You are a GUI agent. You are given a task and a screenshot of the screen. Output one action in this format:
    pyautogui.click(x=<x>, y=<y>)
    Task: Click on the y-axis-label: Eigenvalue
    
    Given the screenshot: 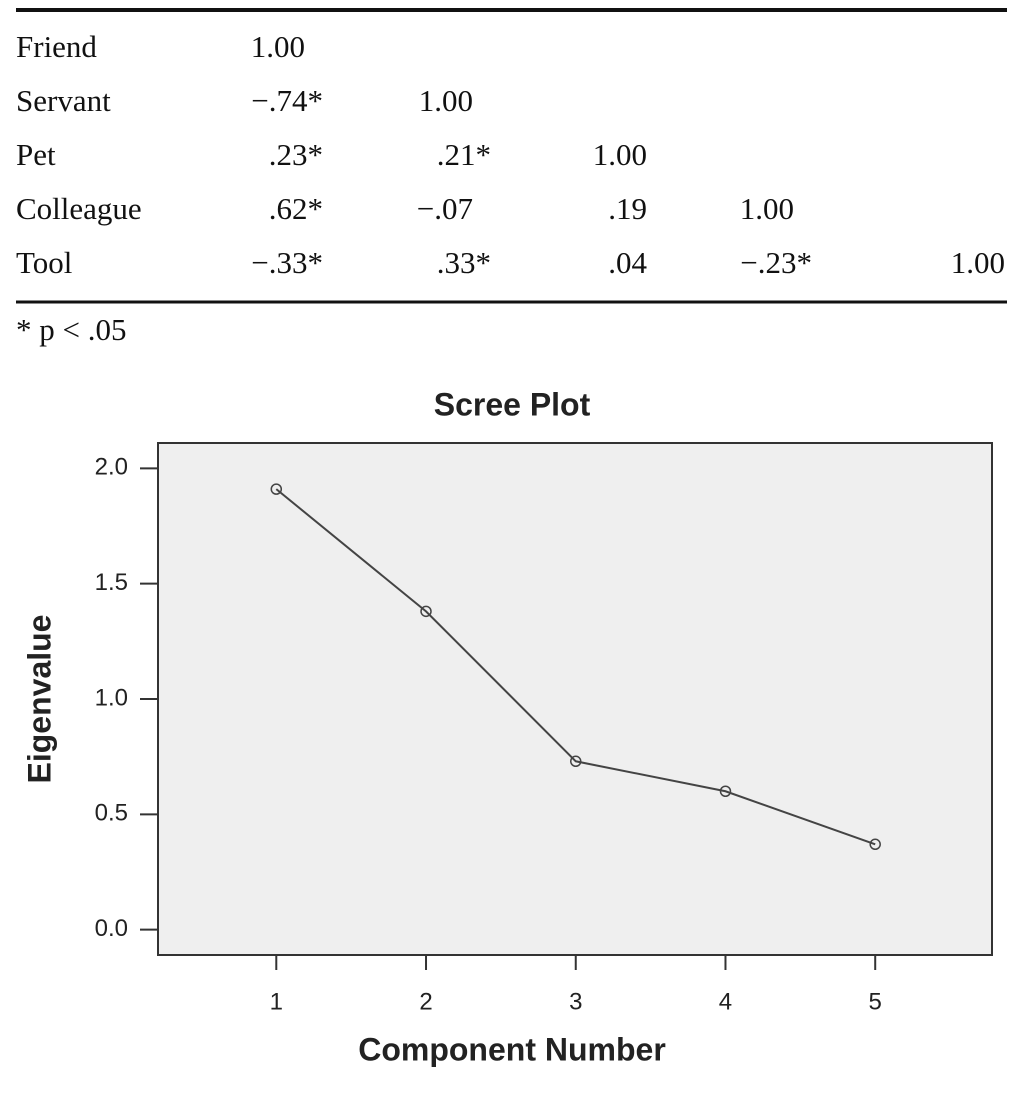 What is the action you would take?
    pyautogui.click(x=39, y=699)
    